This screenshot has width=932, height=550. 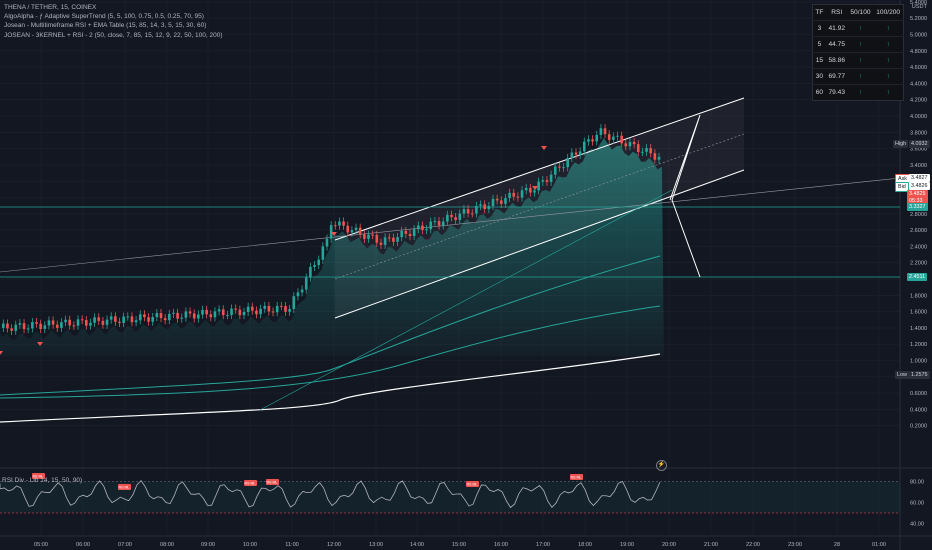 What do you see at coordinates (917, 525) in the screenshot?
I see `rsi-tick-label: 40.00` at bounding box center [917, 525].